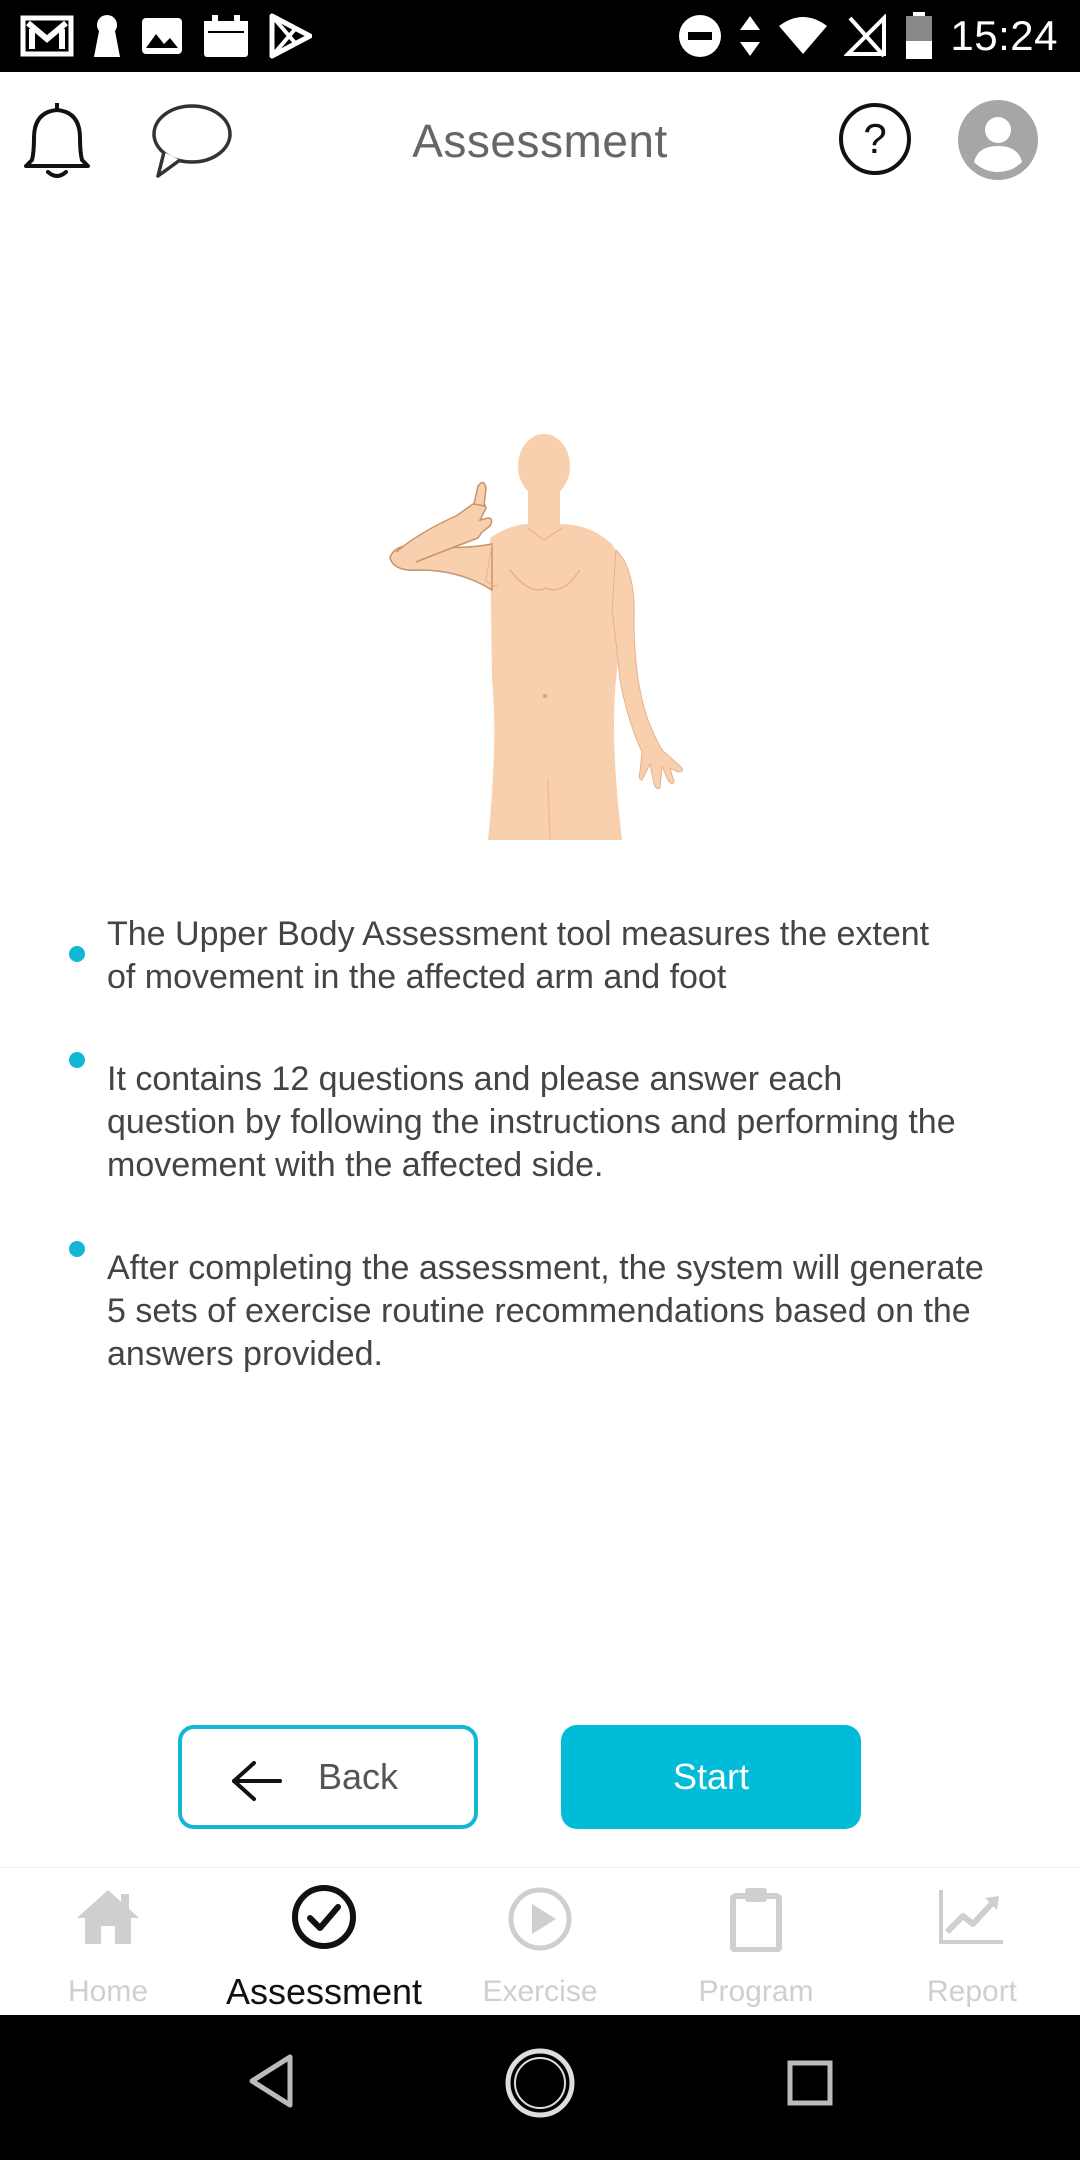 This screenshot has height=2160, width=1080. I want to click on nav-label: Program, so click(756, 1991).